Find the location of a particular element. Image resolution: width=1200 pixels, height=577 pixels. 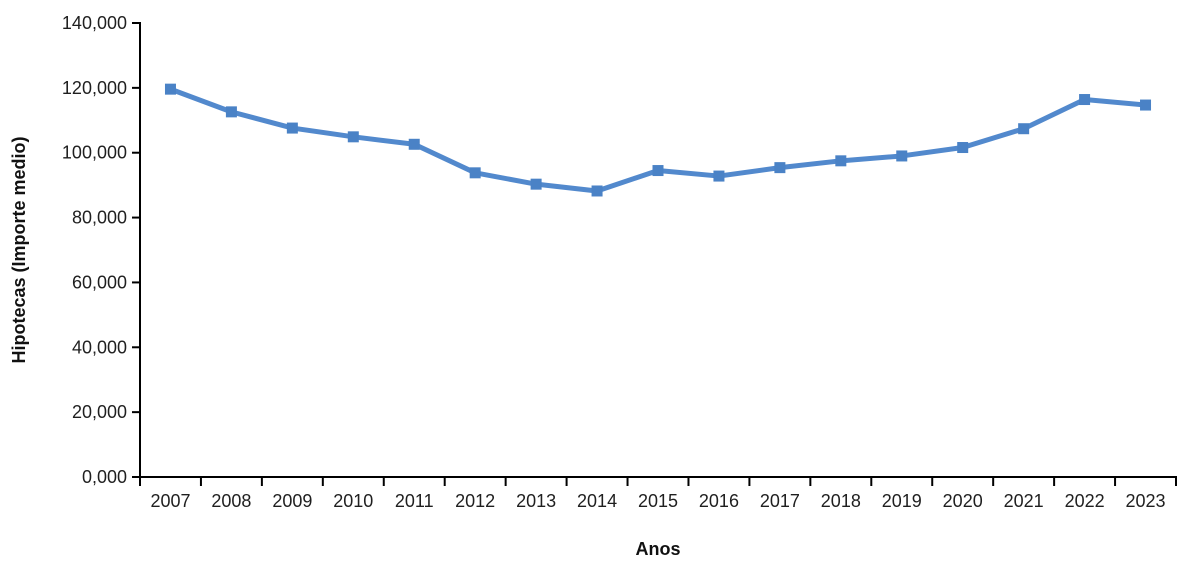

x-tick-label: 2018 is located at coordinates (841, 501).